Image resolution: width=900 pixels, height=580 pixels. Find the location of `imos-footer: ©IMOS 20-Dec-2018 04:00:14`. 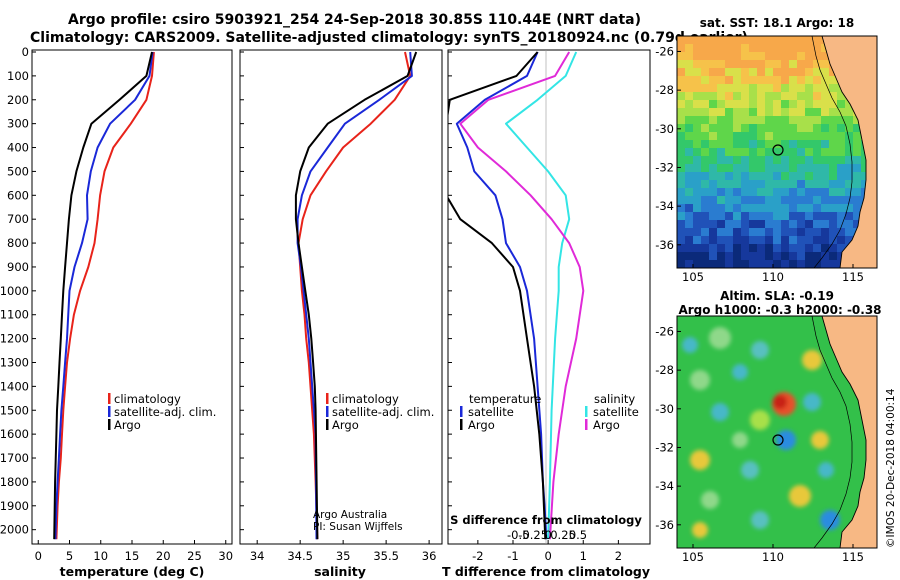

imos-footer: ©IMOS 20-Dec-2018 04:00:14 is located at coordinates (891, 468).